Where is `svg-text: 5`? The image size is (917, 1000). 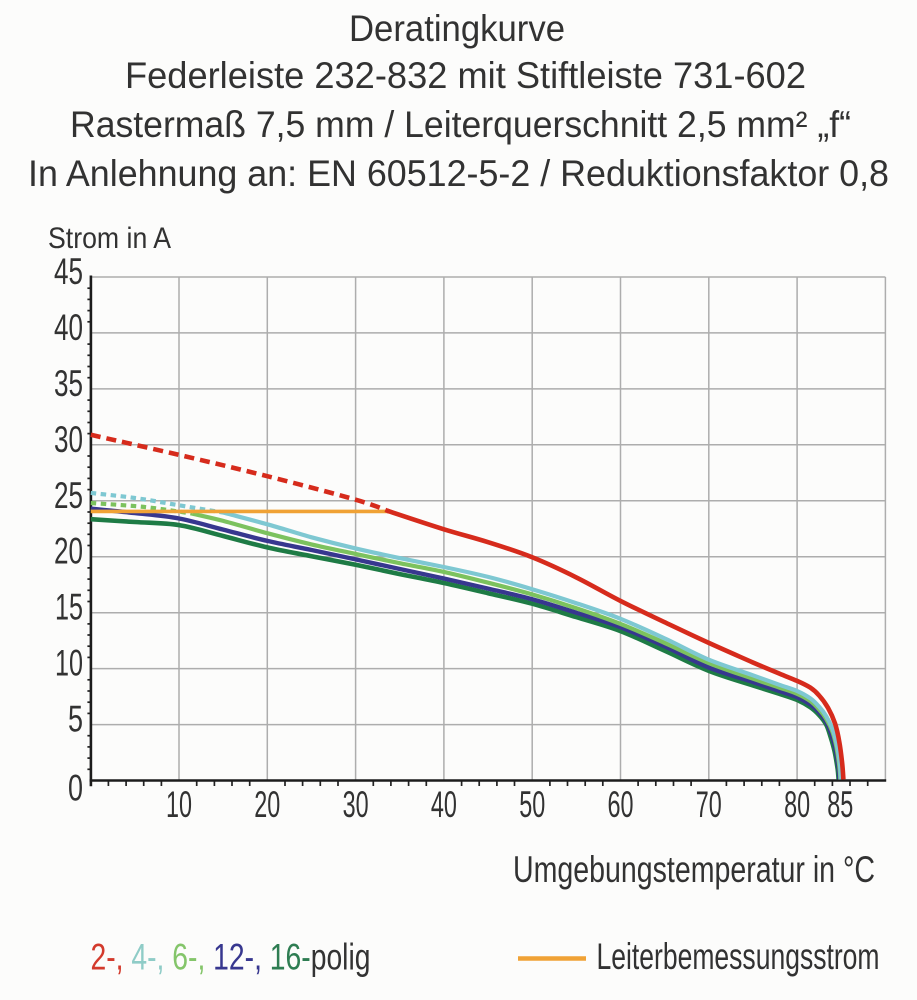
svg-text: 5 is located at coordinates (75, 719).